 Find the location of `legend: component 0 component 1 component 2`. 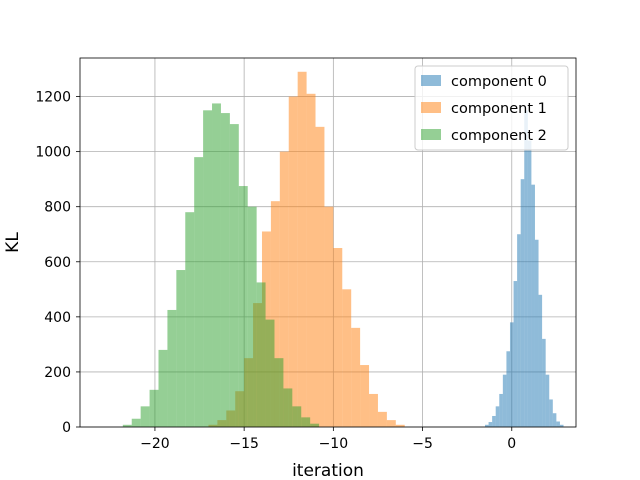

legend: component 0 component 1 component 2 is located at coordinates (491, 108).